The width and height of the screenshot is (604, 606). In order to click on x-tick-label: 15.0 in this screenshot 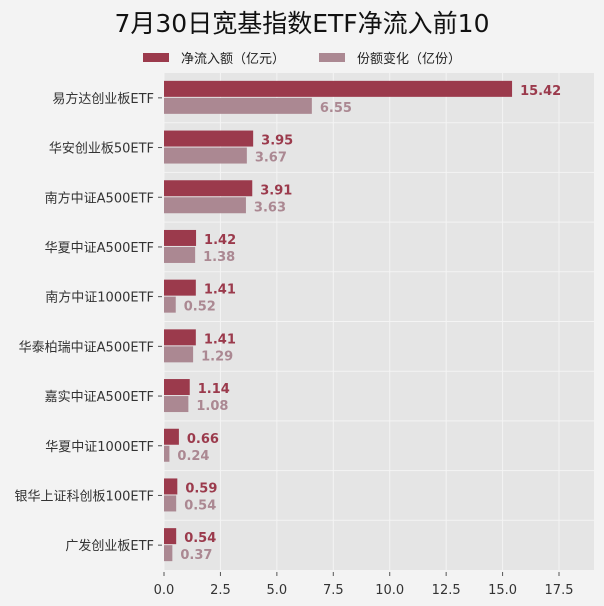, I will do `click(502, 590)`.